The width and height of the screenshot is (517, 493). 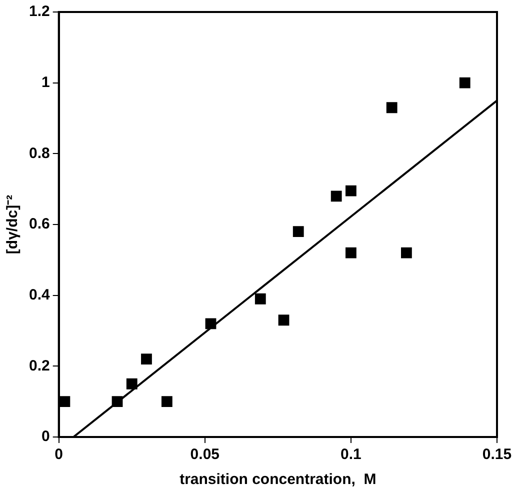 I want to click on x-axis-title: transition concentration, M, so click(x=278, y=479).